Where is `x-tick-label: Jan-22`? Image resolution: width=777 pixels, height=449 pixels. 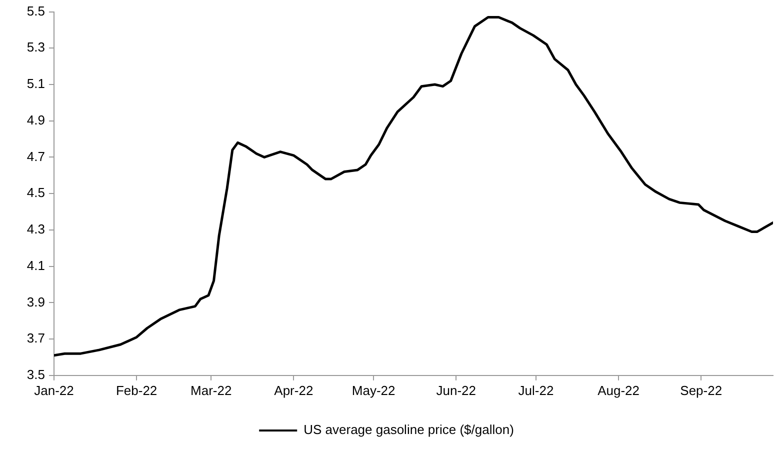 x-tick-label: Jan-22 is located at coordinates (54, 390).